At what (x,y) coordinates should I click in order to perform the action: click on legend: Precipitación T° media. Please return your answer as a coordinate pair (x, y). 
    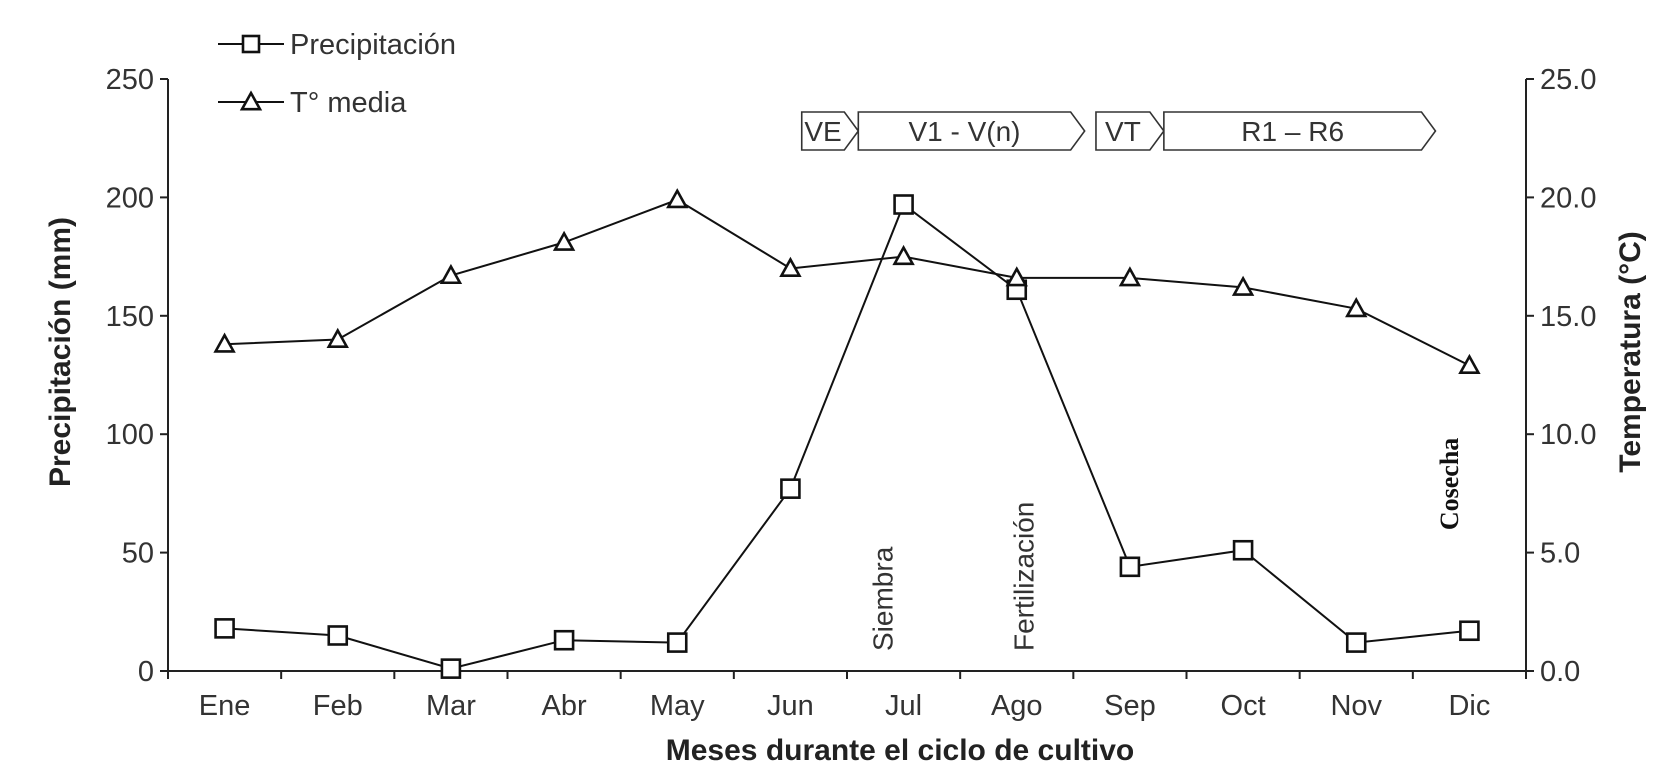
    Looking at the image, I should click on (337, 74).